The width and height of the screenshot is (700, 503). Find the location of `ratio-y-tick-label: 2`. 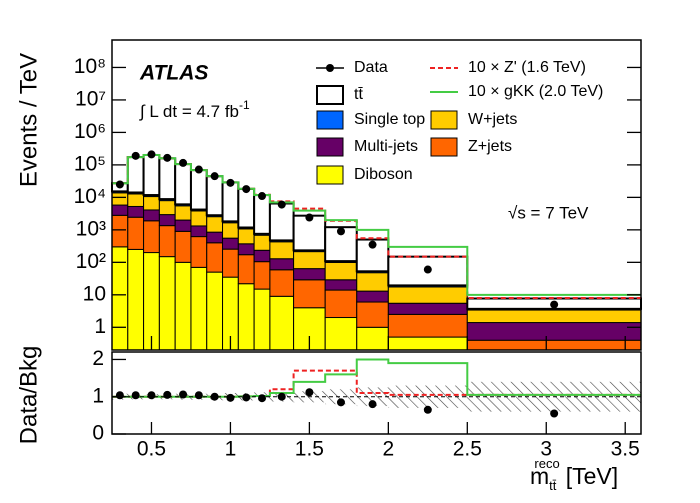

ratio-y-tick-label: 2 is located at coordinates (98, 358).